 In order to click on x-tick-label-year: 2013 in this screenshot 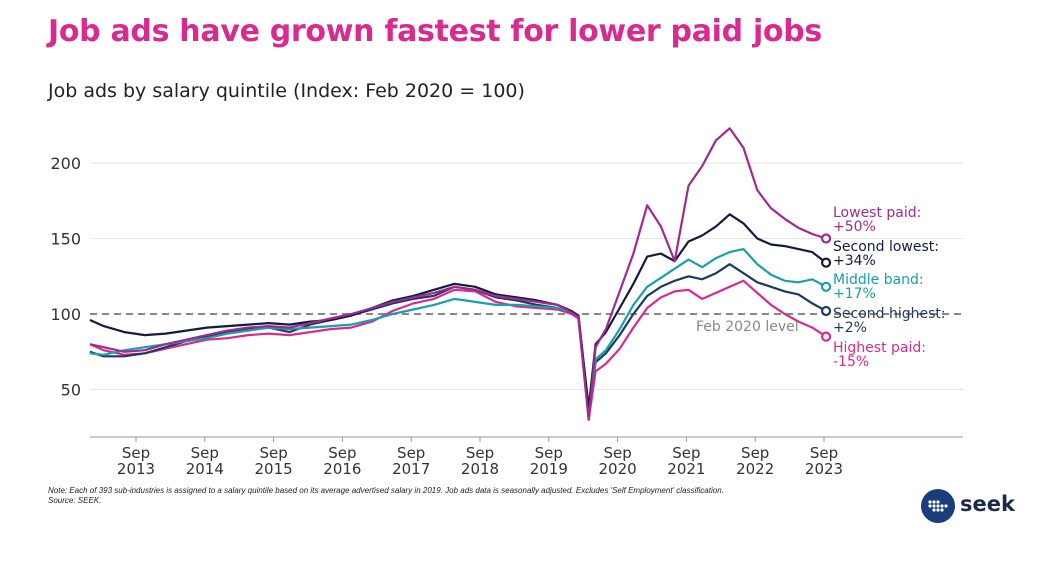, I will do `click(136, 469)`.